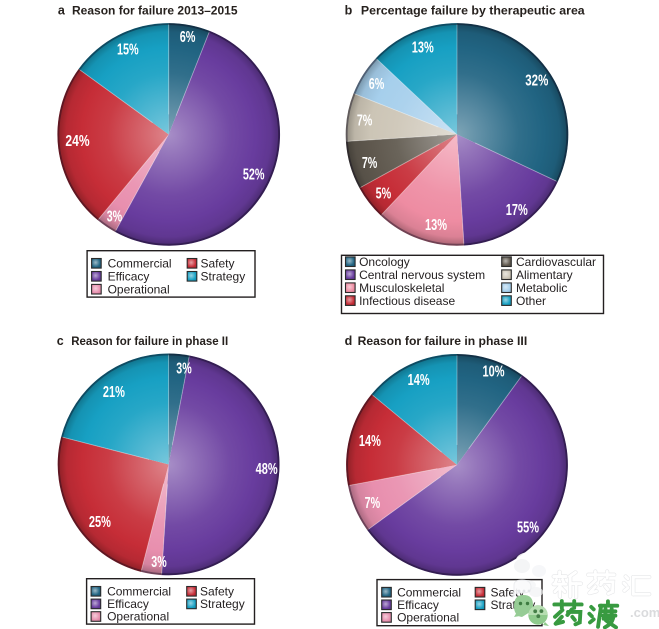 The image size is (659, 629). Describe the element at coordinates (556, 262) in the screenshot. I see `svg-text: Cardiovascular` at that location.